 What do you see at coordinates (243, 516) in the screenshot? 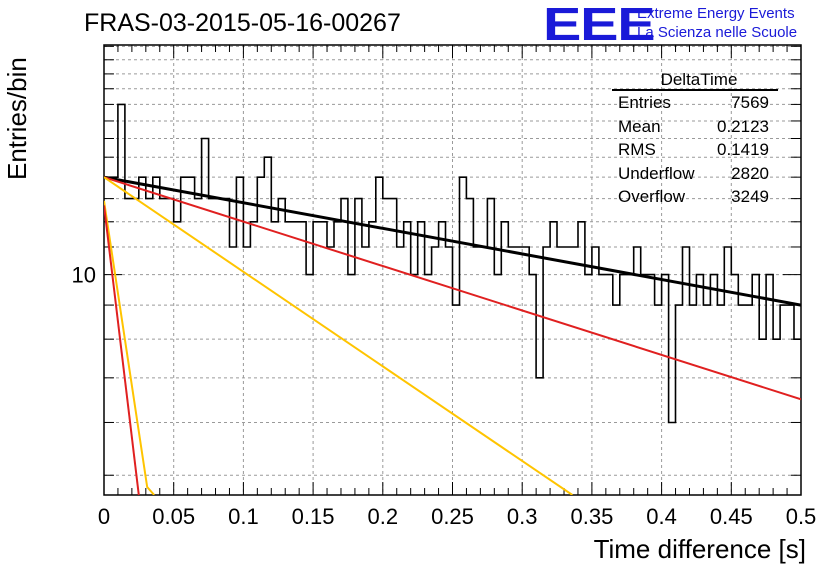
I see `x-tick-label: 0.1` at bounding box center [243, 516].